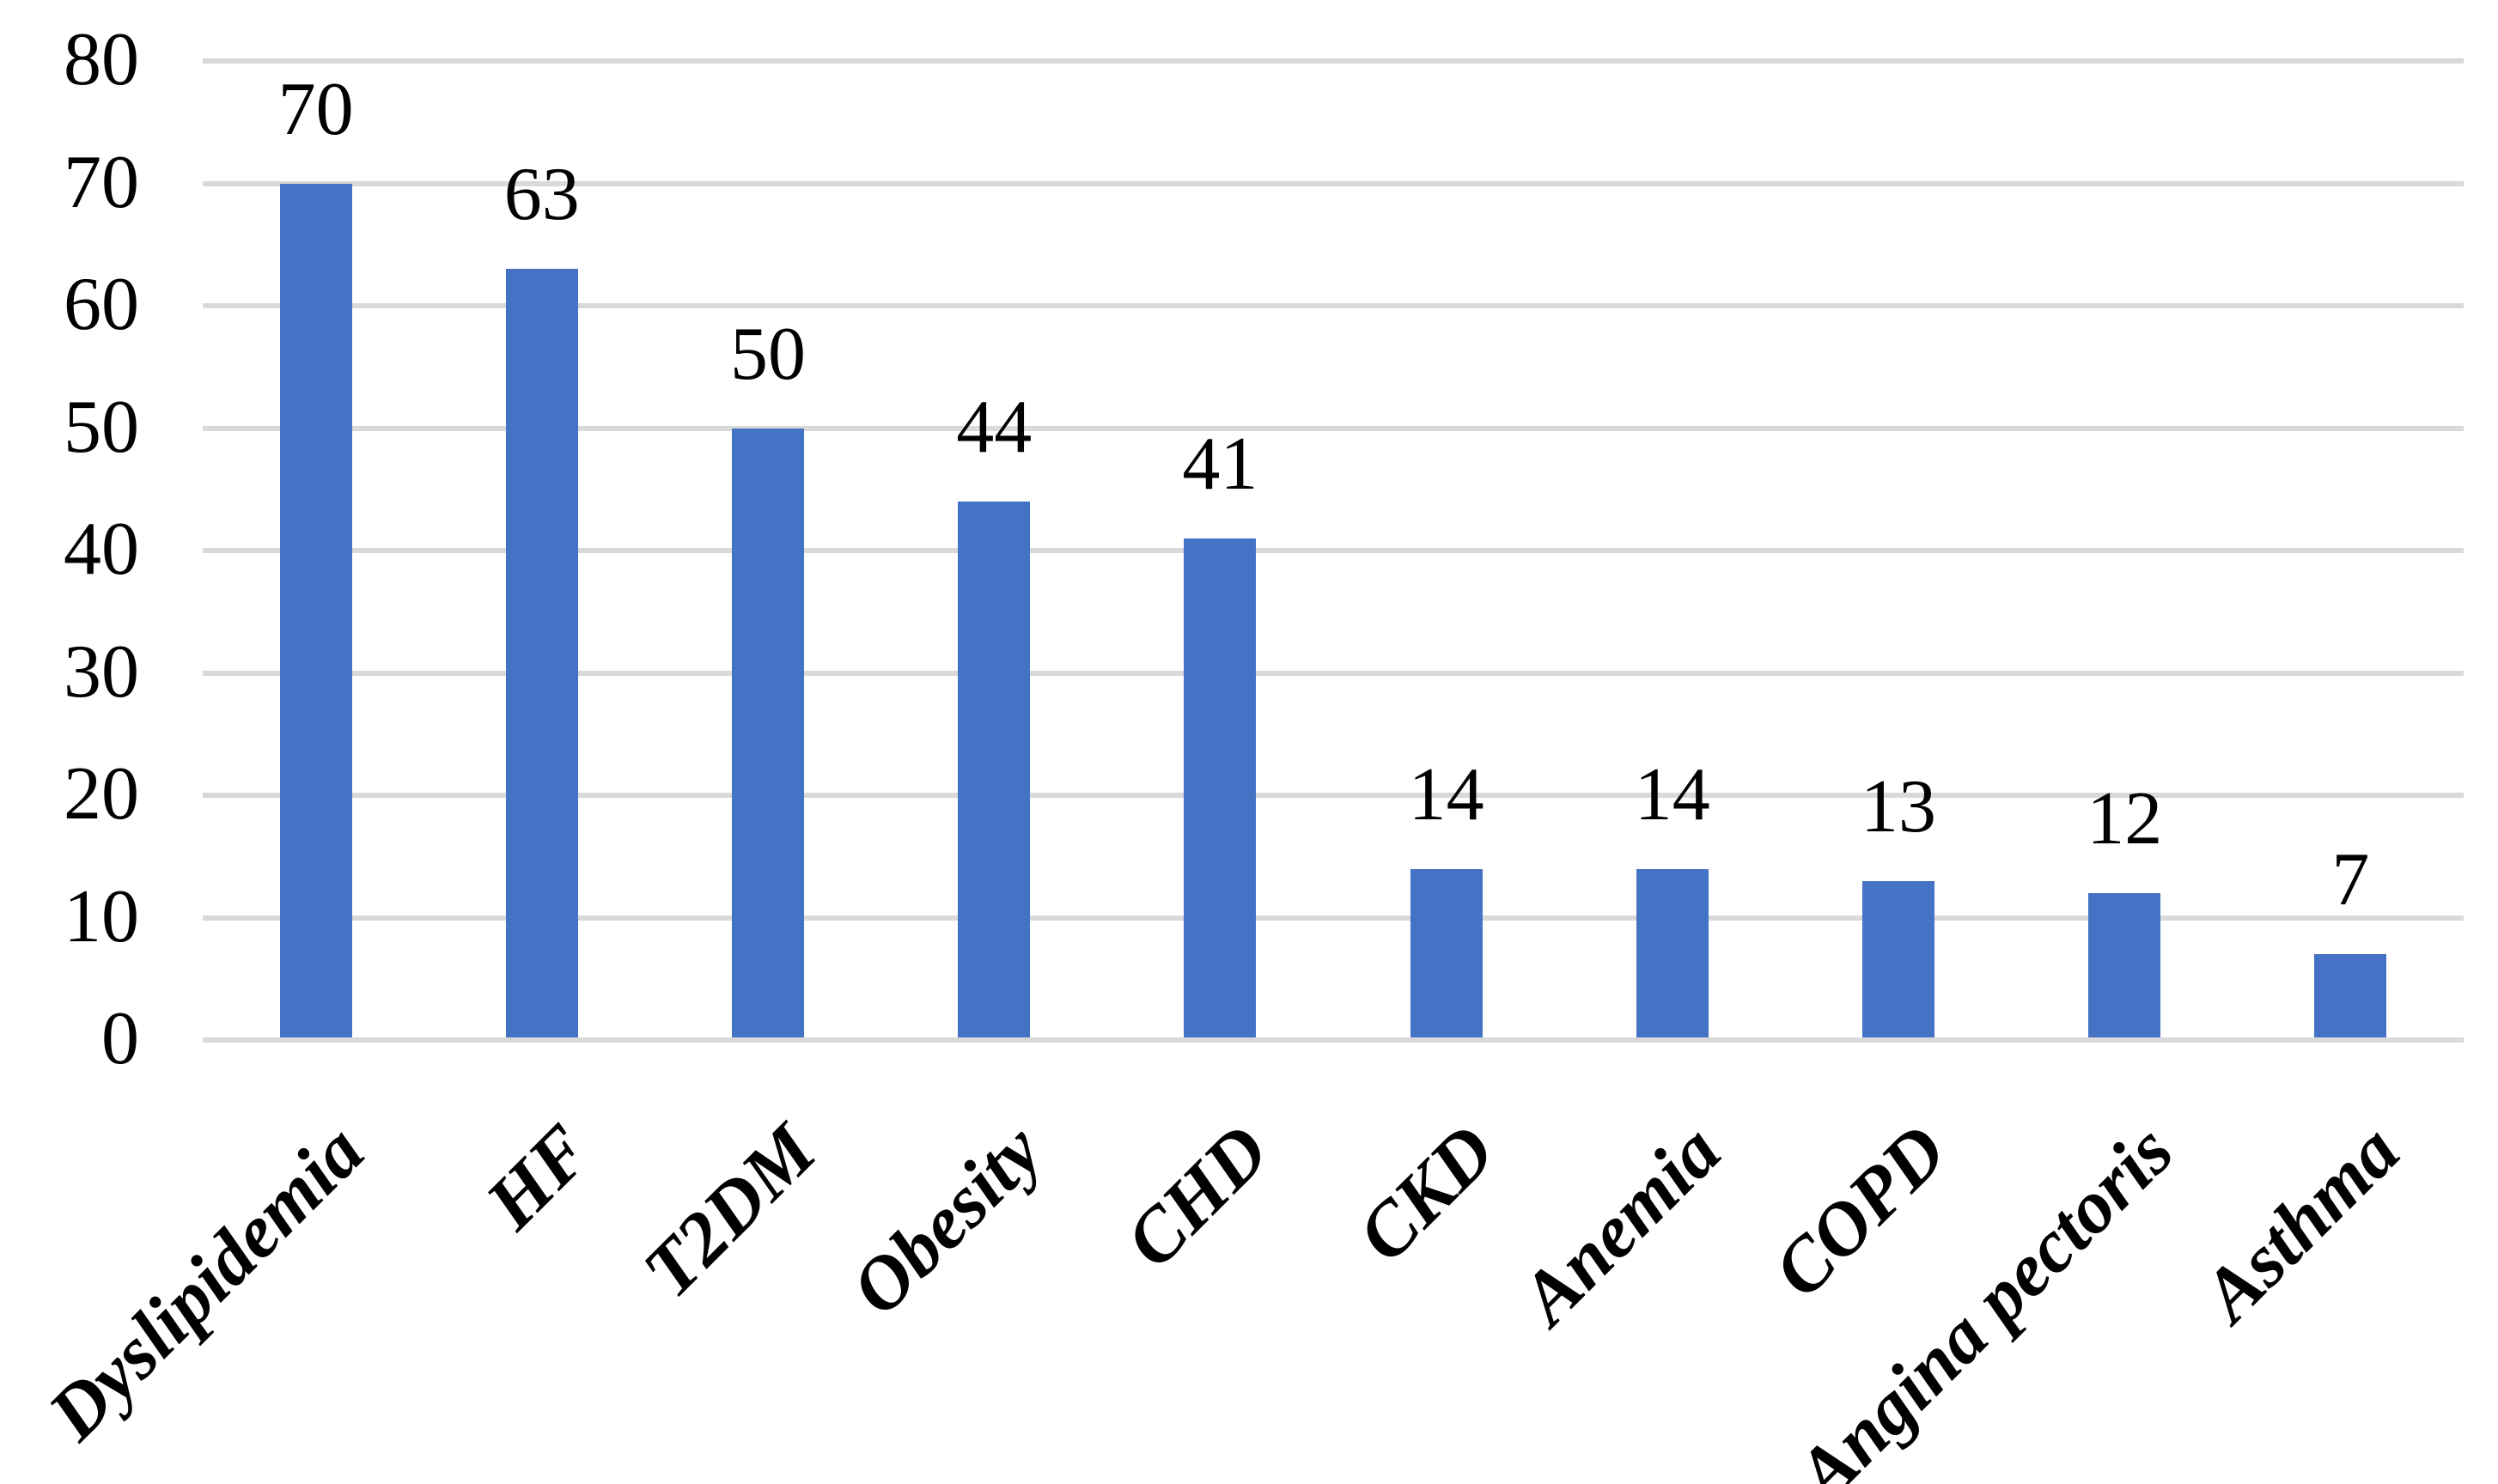 The image size is (2498, 1484). What do you see at coordinates (1898, 959) in the screenshot?
I see `bar-copd` at bounding box center [1898, 959].